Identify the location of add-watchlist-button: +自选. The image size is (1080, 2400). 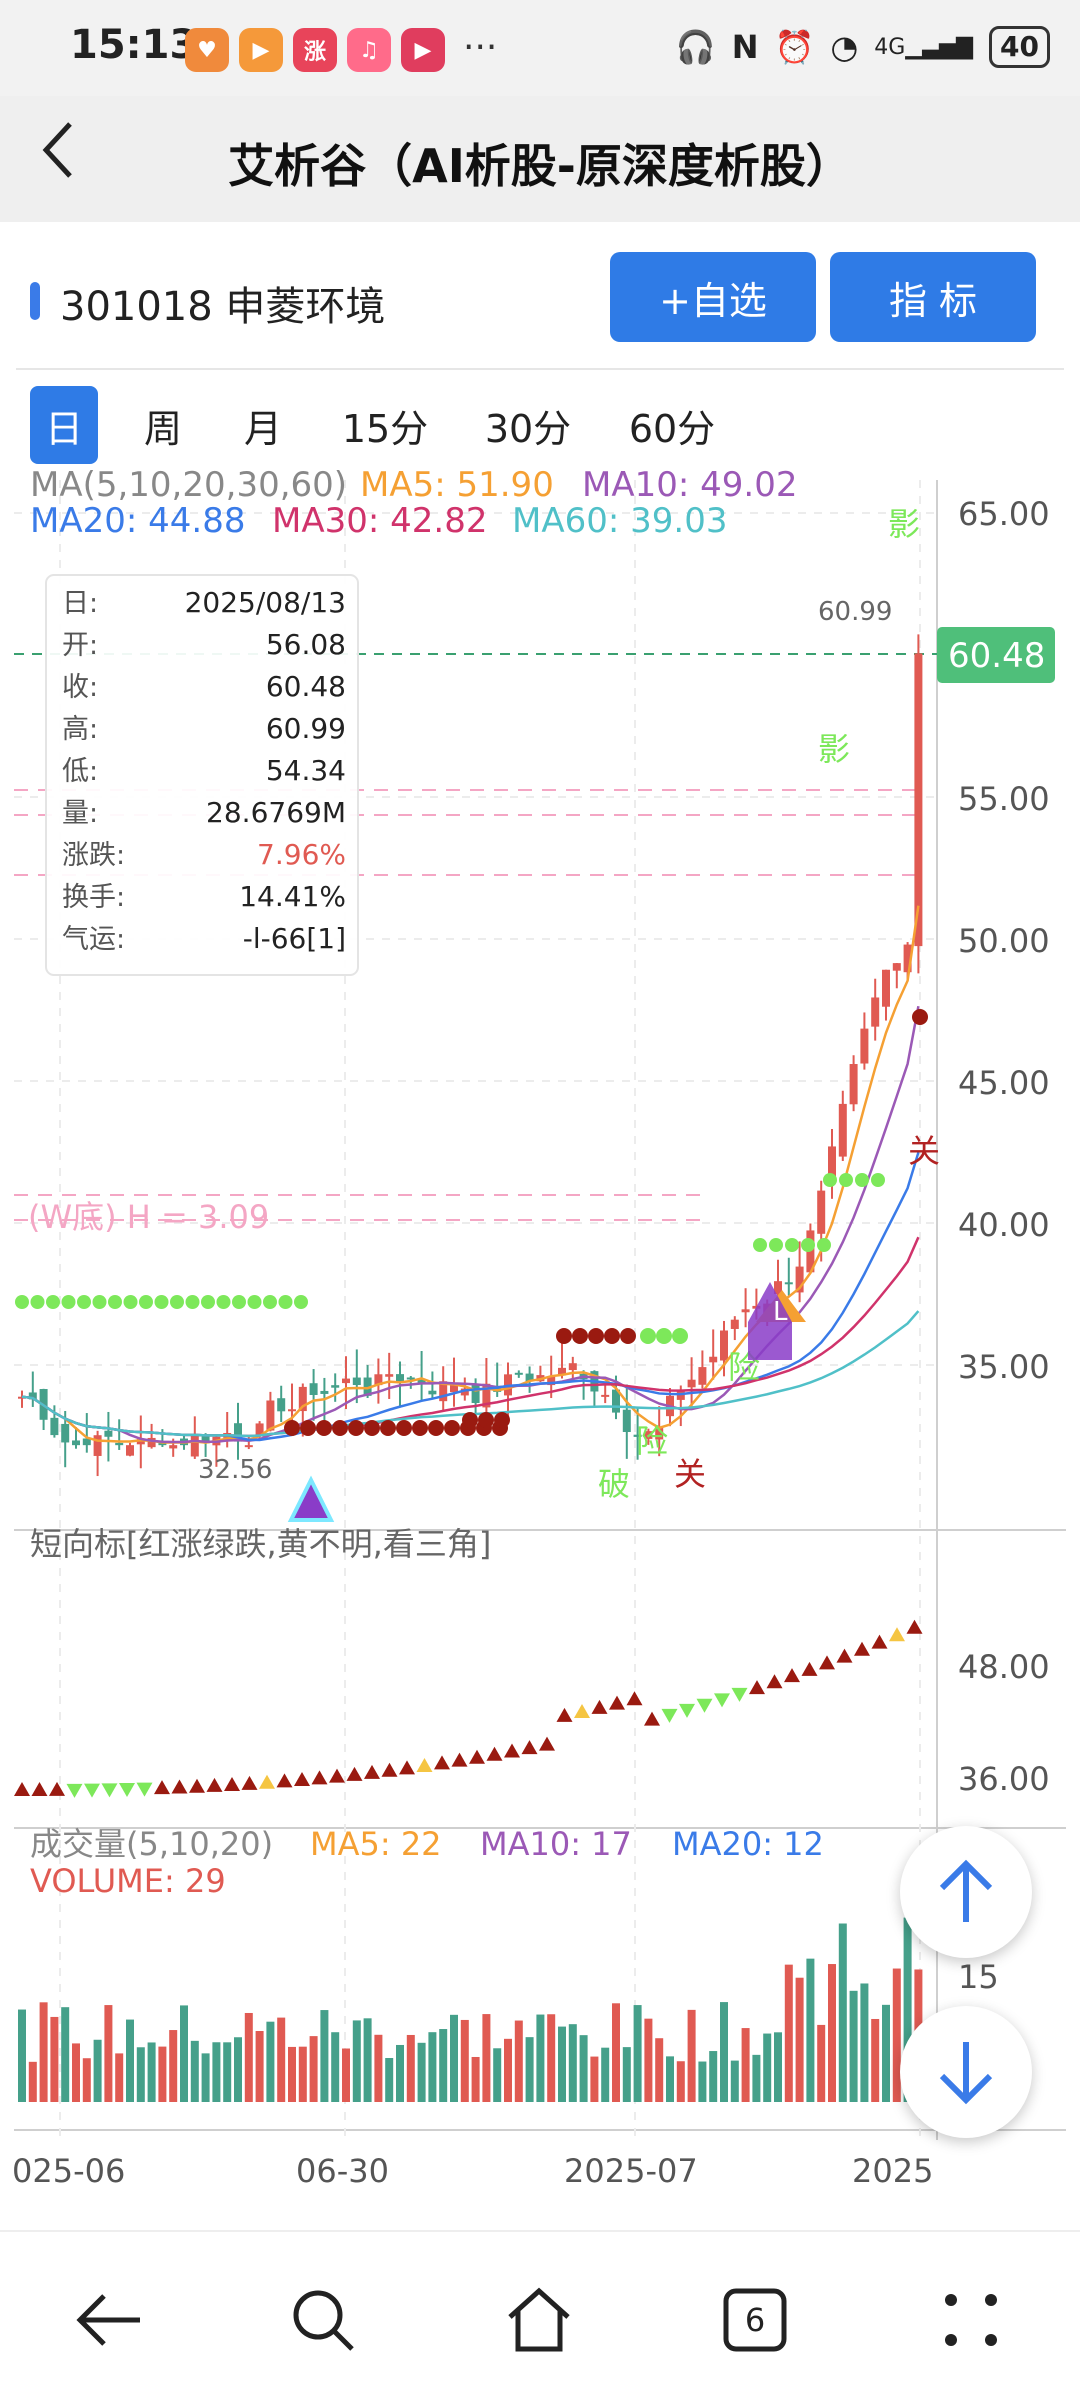
(713, 297).